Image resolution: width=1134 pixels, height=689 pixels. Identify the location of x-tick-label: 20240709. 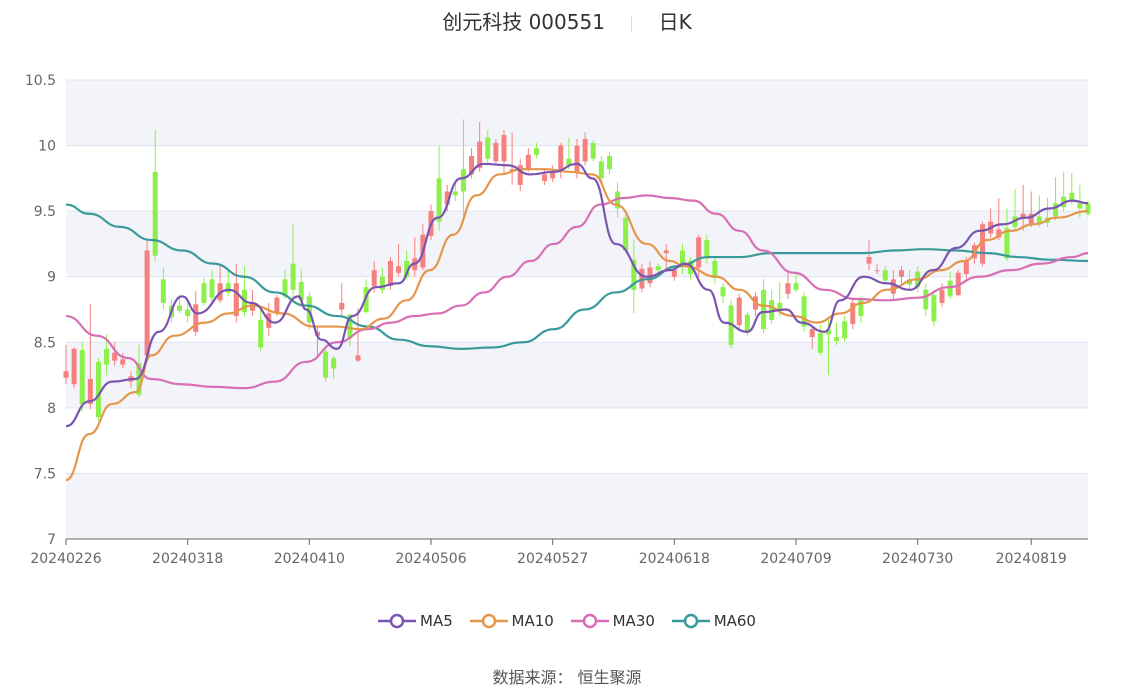
(795, 559).